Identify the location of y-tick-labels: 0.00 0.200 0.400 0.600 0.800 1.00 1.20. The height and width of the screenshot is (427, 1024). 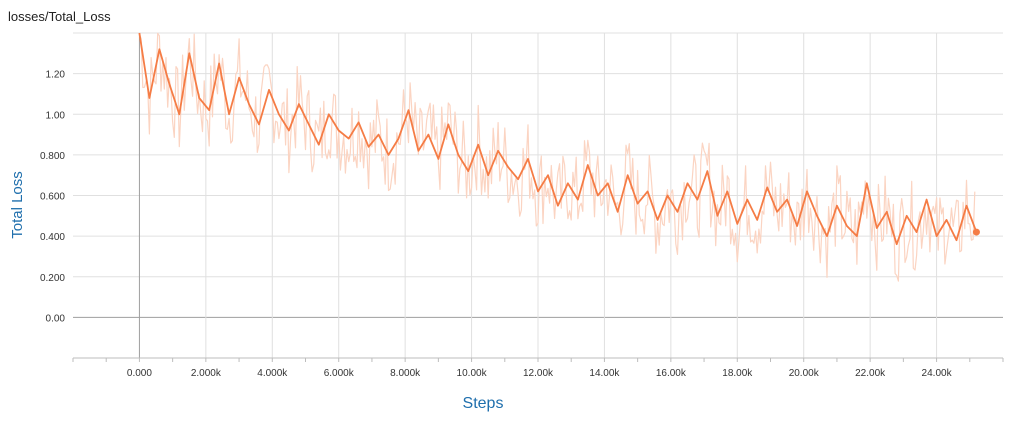
(52, 197).